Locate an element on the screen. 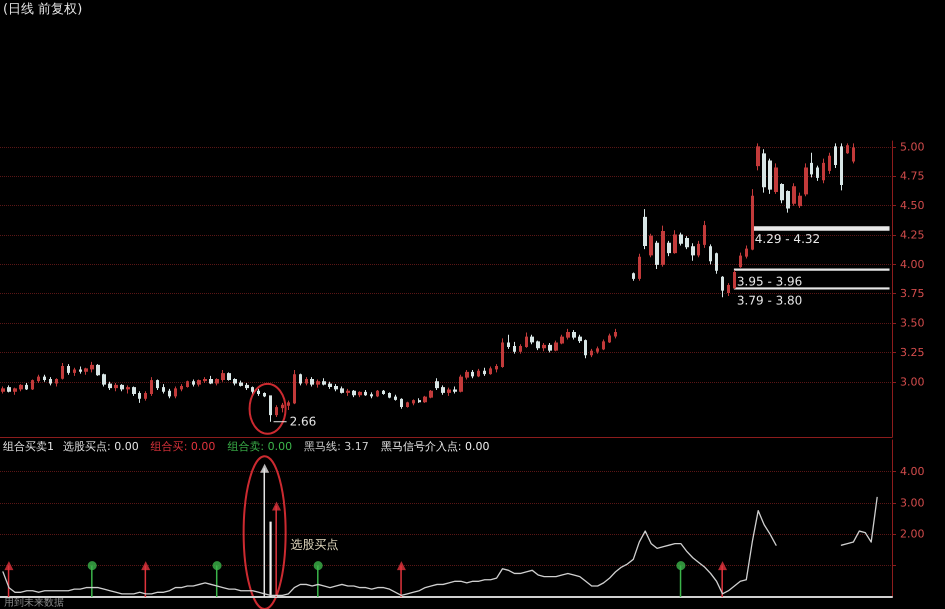  chart-title: (日线 前复权) is located at coordinates (42, 9).